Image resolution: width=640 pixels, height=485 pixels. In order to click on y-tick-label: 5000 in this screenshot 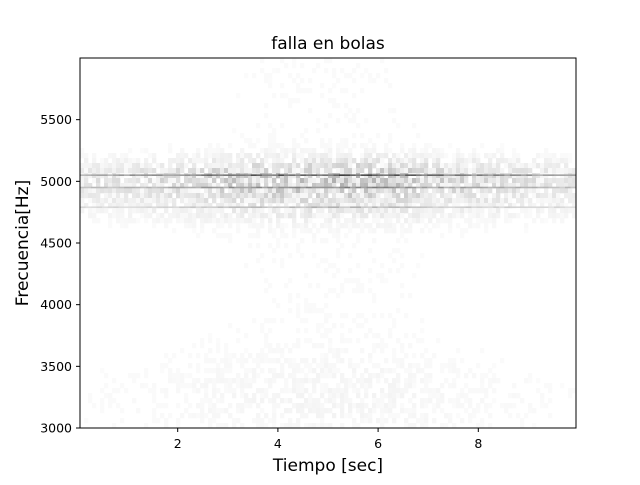, I will do `click(56, 181)`.